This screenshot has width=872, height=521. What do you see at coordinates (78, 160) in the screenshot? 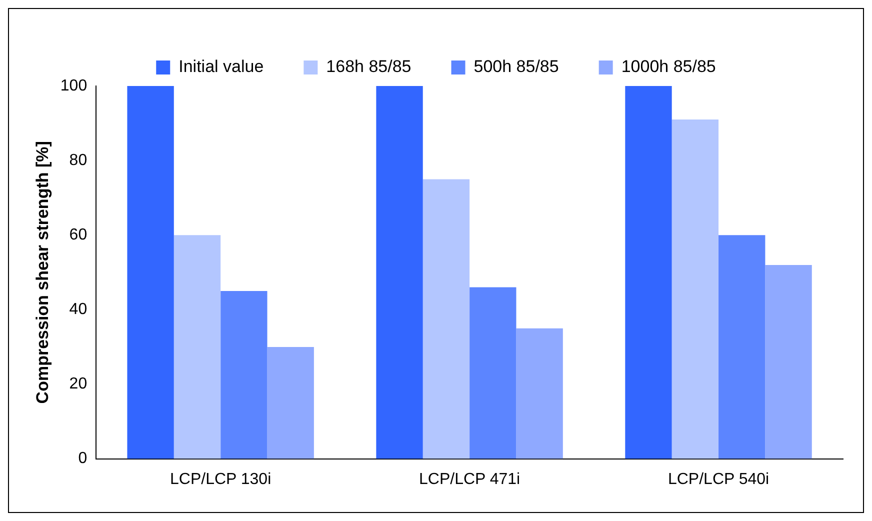
I see `y-tick-label: 80` at bounding box center [78, 160].